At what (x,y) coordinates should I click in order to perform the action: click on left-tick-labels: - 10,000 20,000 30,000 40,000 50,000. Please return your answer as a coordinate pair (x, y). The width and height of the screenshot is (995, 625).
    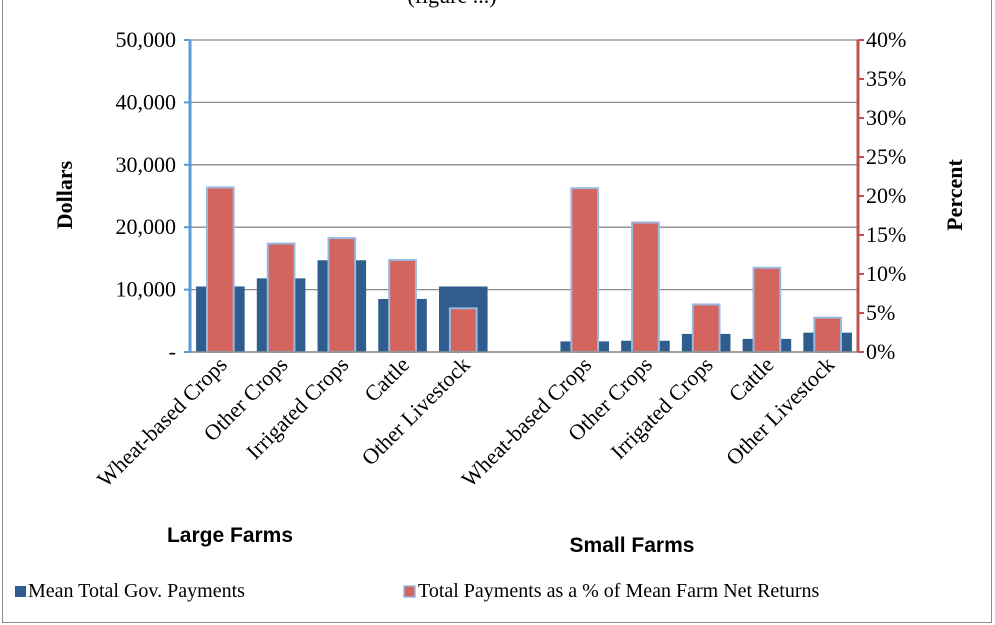
    Looking at the image, I should click on (146, 195).